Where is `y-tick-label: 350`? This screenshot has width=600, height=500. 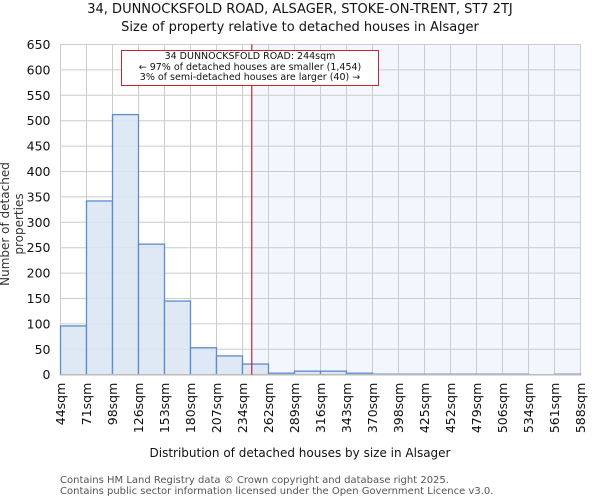
y-tick-label: 350 is located at coordinates (39, 196).